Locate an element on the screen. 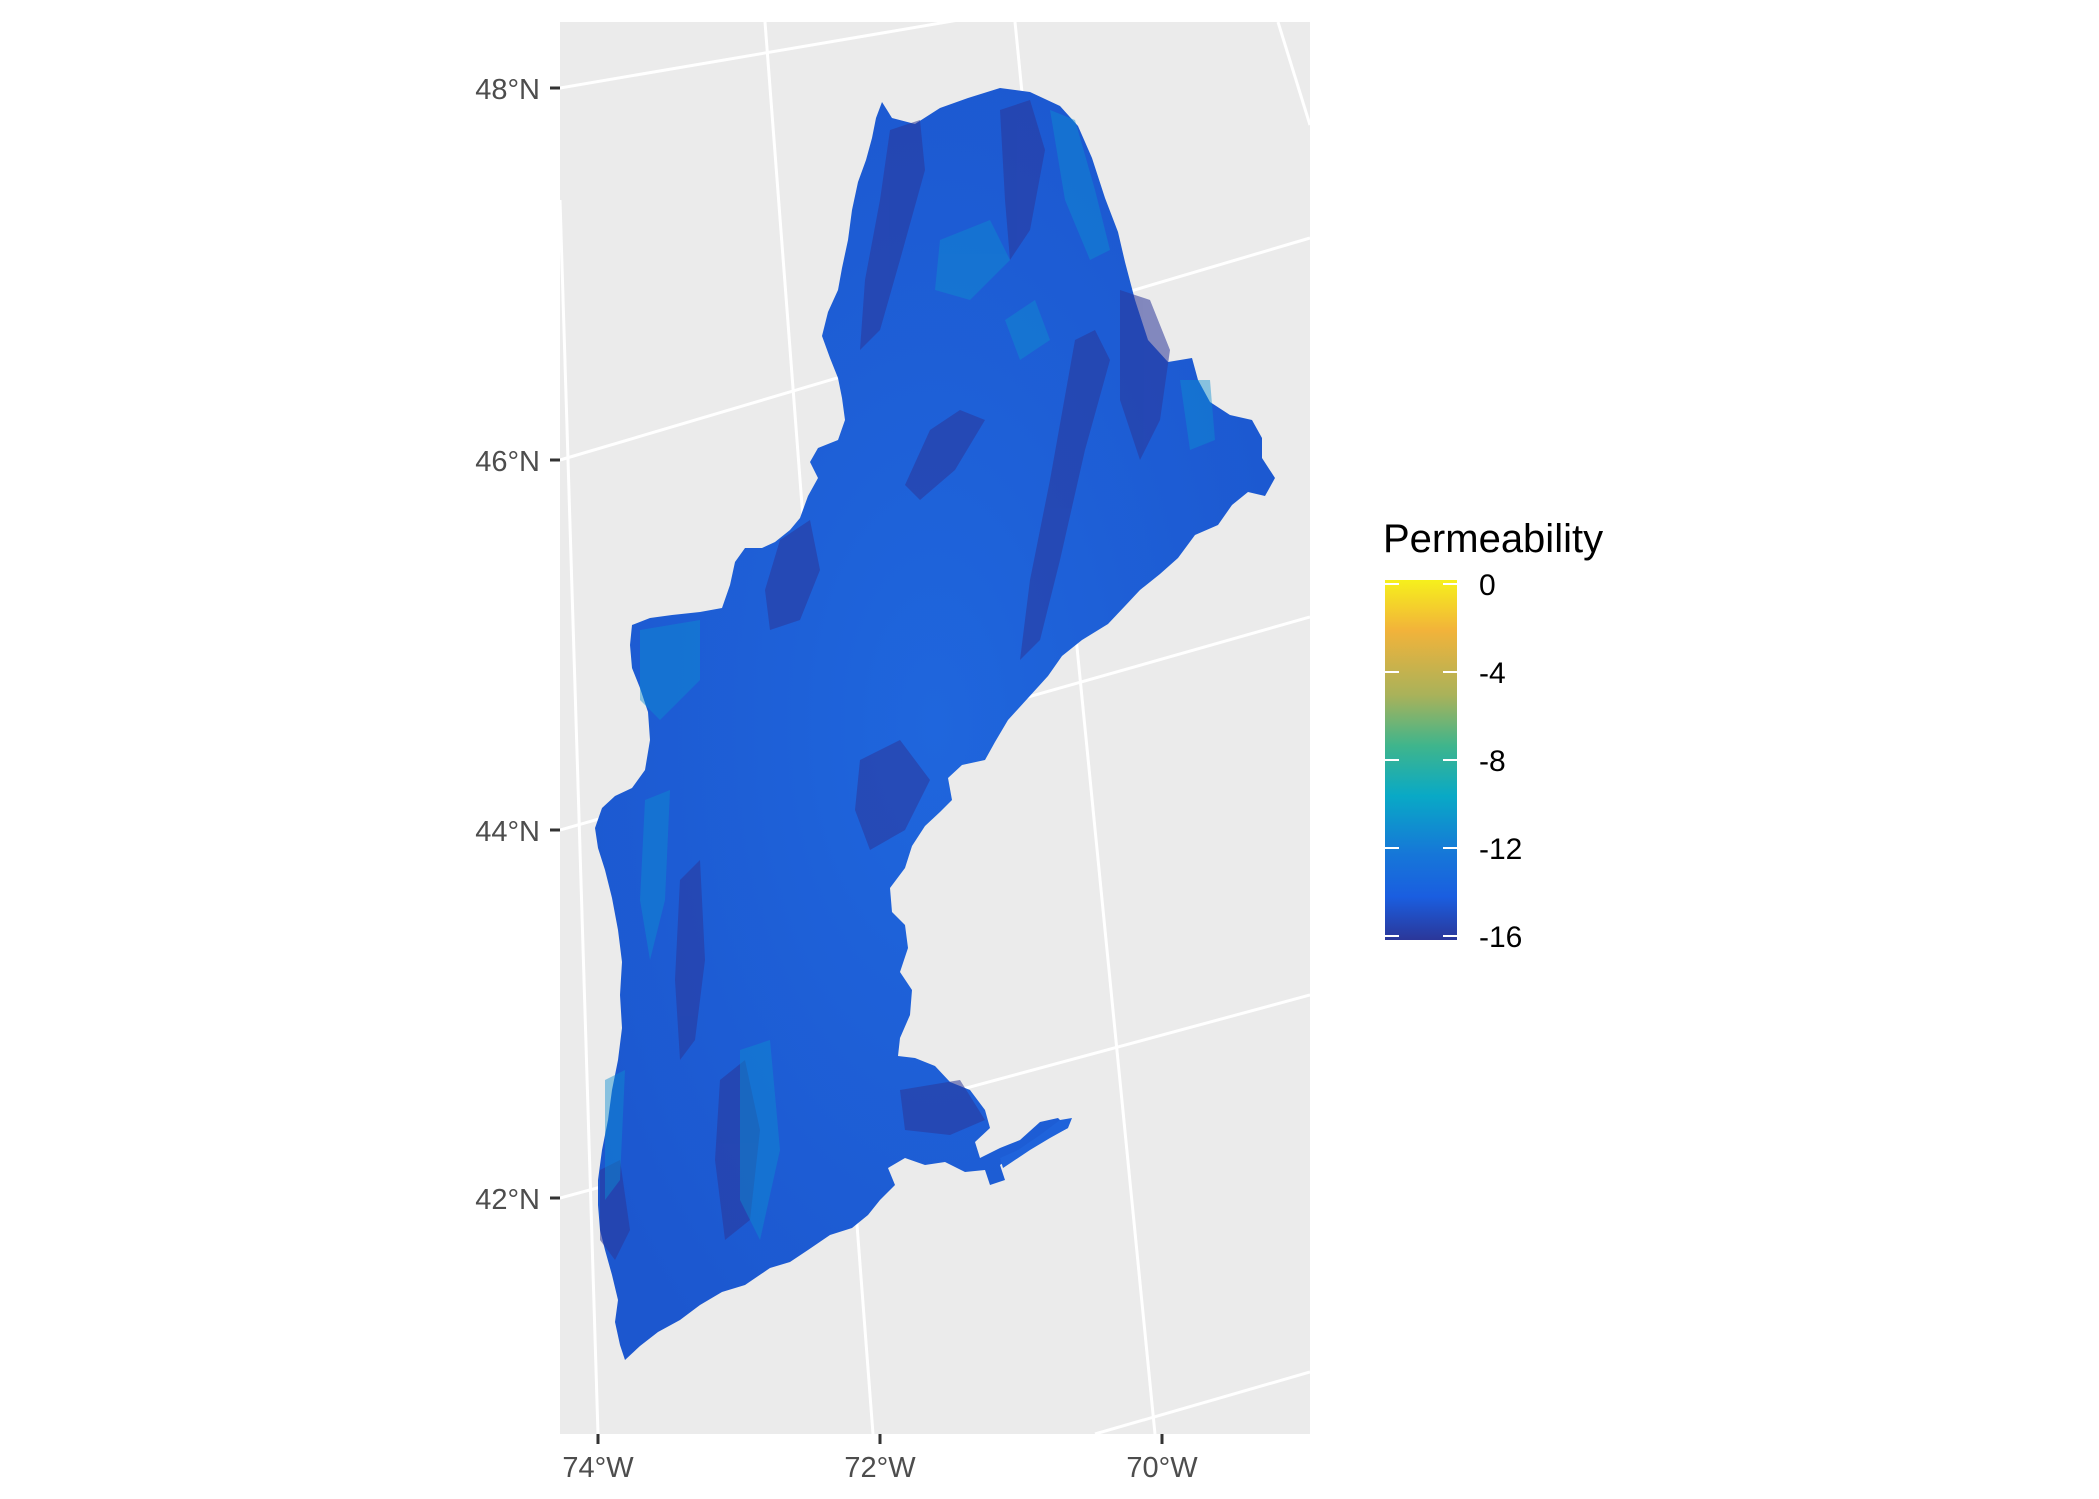  legend-label-0: 0 is located at coordinates (1487, 585).